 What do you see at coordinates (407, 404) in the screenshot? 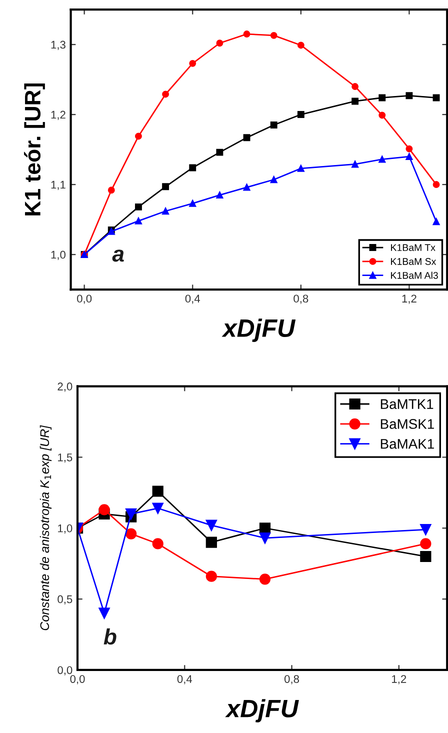
I see `legend-label: BaMTK1` at bounding box center [407, 404].